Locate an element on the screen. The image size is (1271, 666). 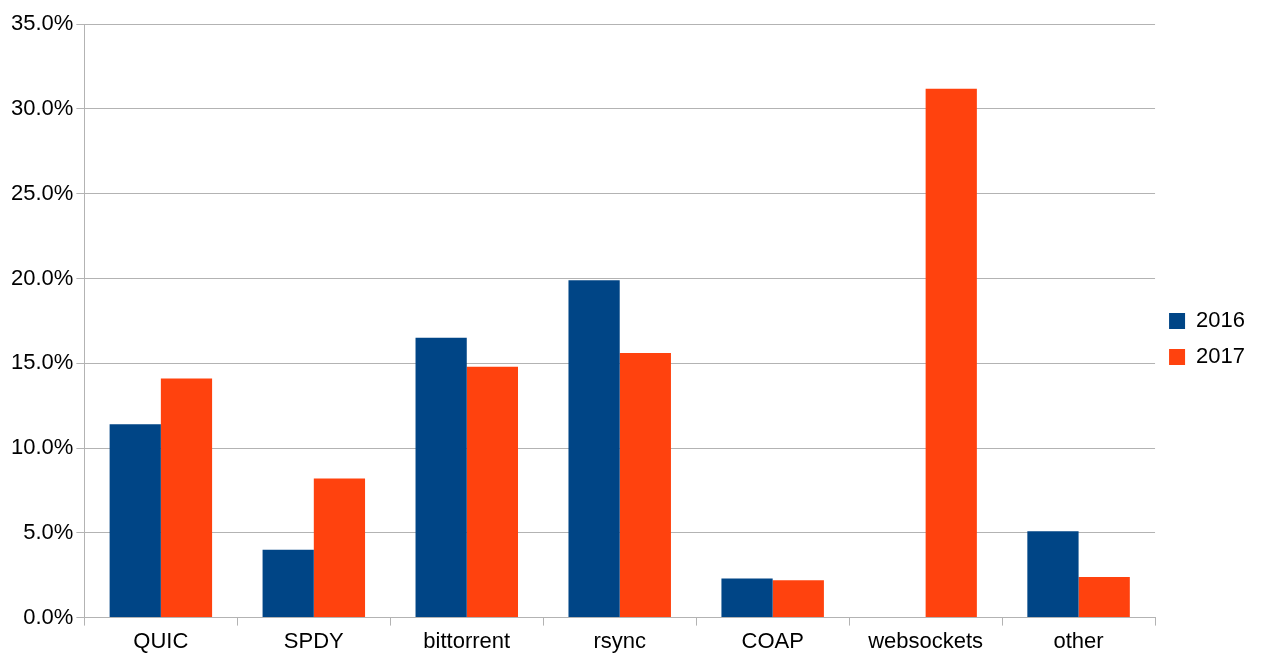
legend-label: 2017 is located at coordinates (1221, 356).